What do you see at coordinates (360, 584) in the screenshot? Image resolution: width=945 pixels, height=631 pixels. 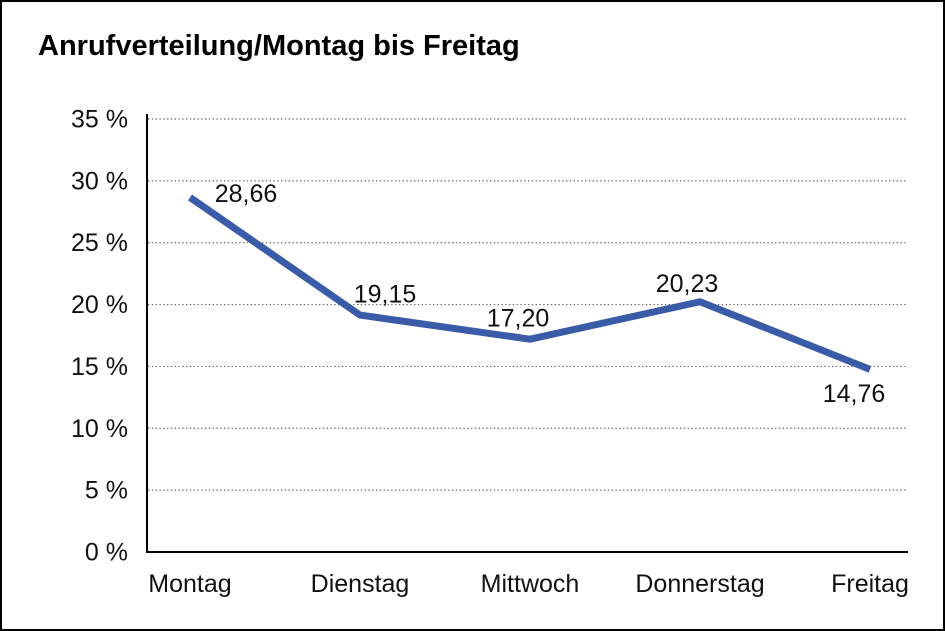 I see `x-category-label: Dienstag` at bounding box center [360, 584].